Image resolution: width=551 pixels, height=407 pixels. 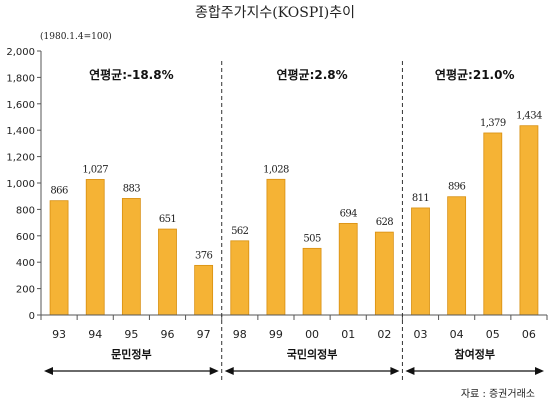 What do you see at coordinates (384, 334) in the screenshot?
I see `x-tick-label: 02` at bounding box center [384, 334].